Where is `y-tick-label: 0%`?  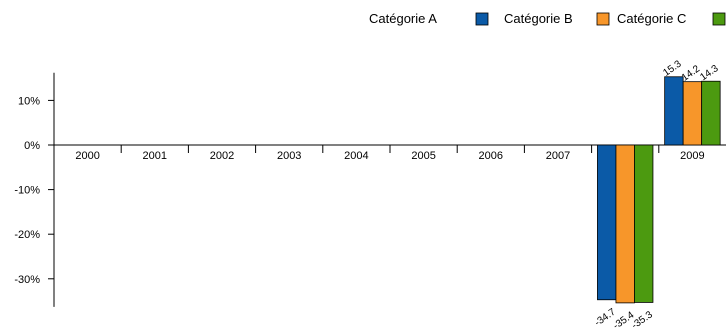
y-tick-label: 0% is located at coordinates (32, 146).